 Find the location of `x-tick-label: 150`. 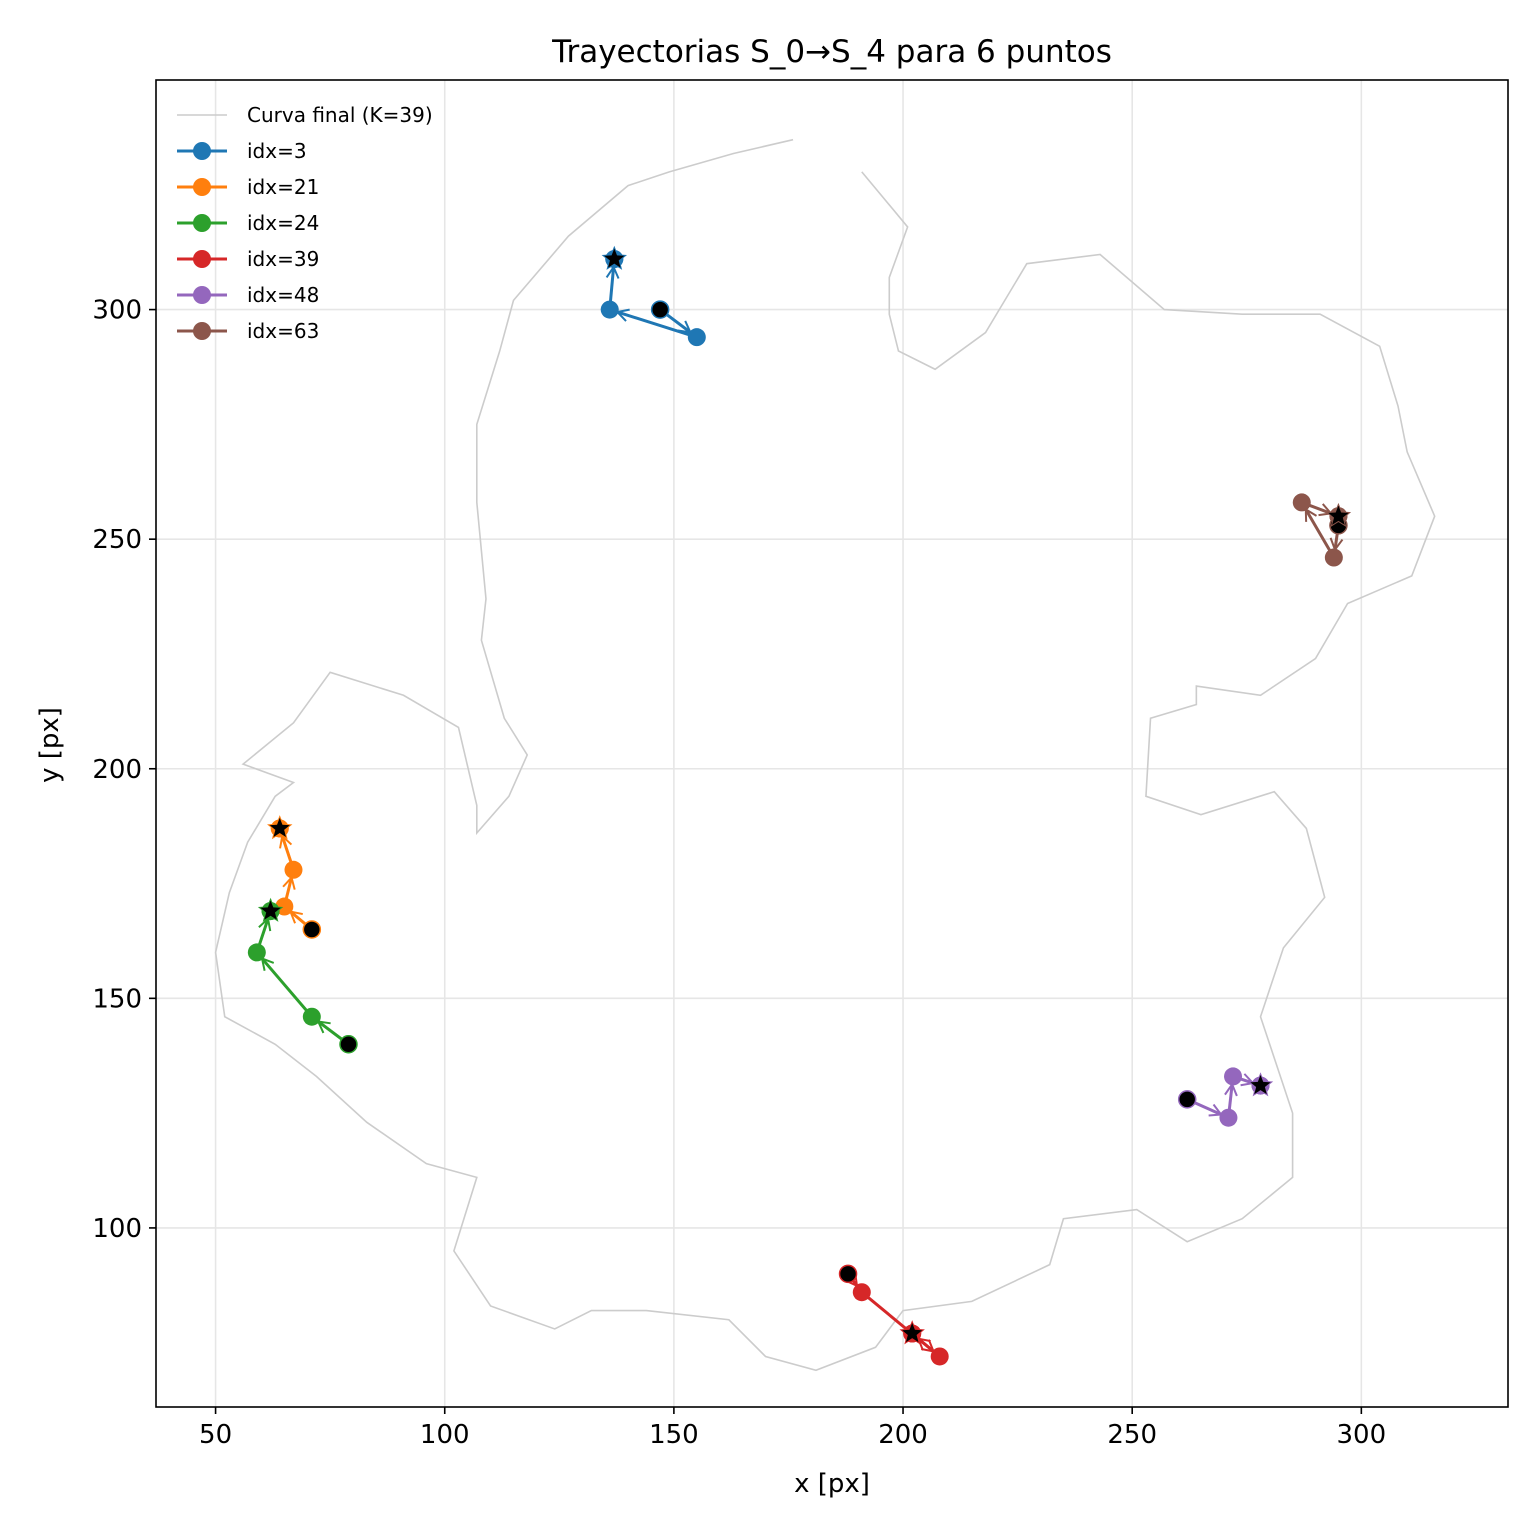

x-tick-label: 150 is located at coordinates (674, 1435).